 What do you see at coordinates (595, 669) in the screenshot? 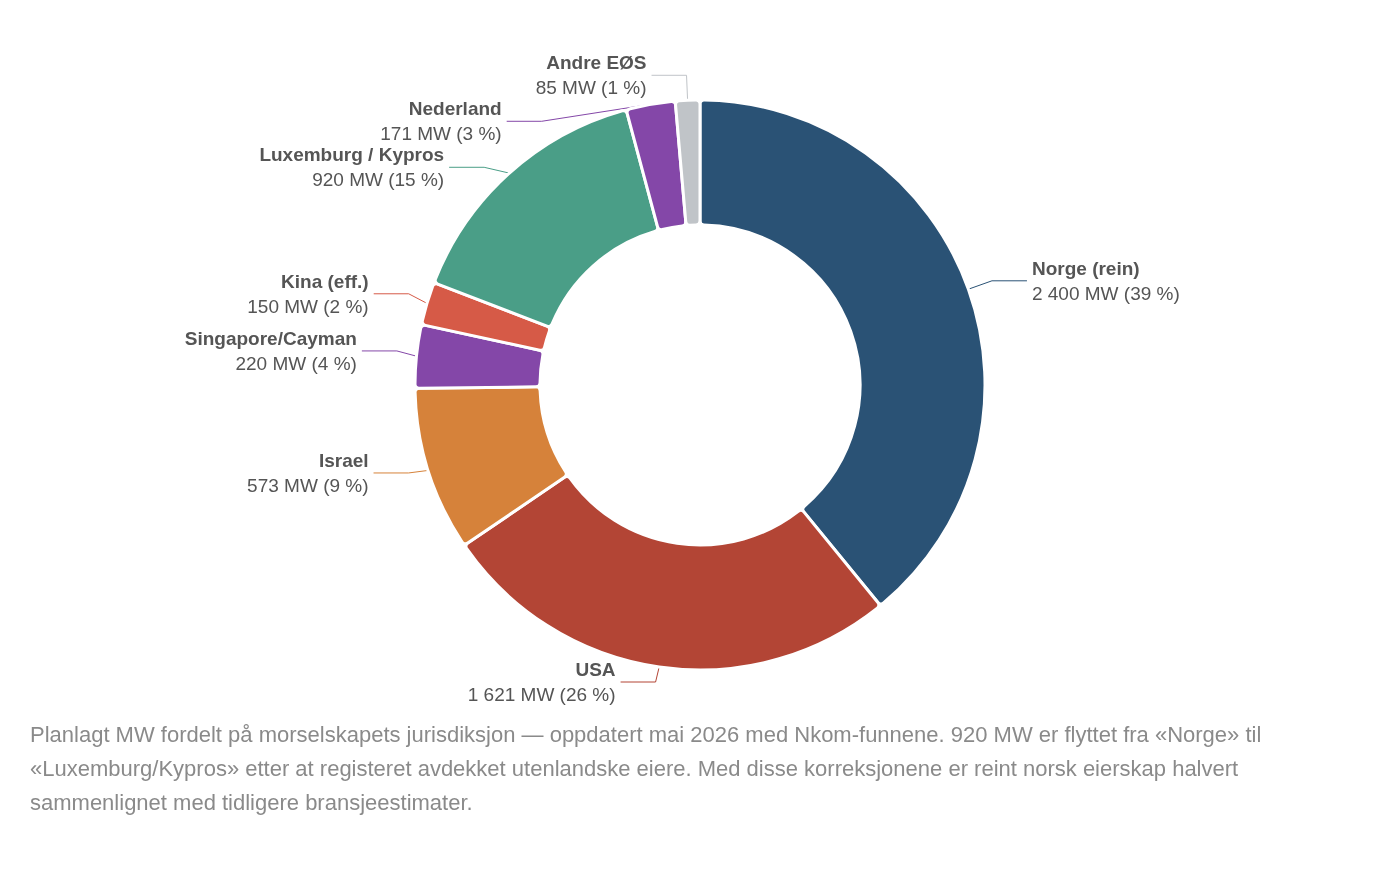
I see `slice-label: USA` at bounding box center [595, 669].